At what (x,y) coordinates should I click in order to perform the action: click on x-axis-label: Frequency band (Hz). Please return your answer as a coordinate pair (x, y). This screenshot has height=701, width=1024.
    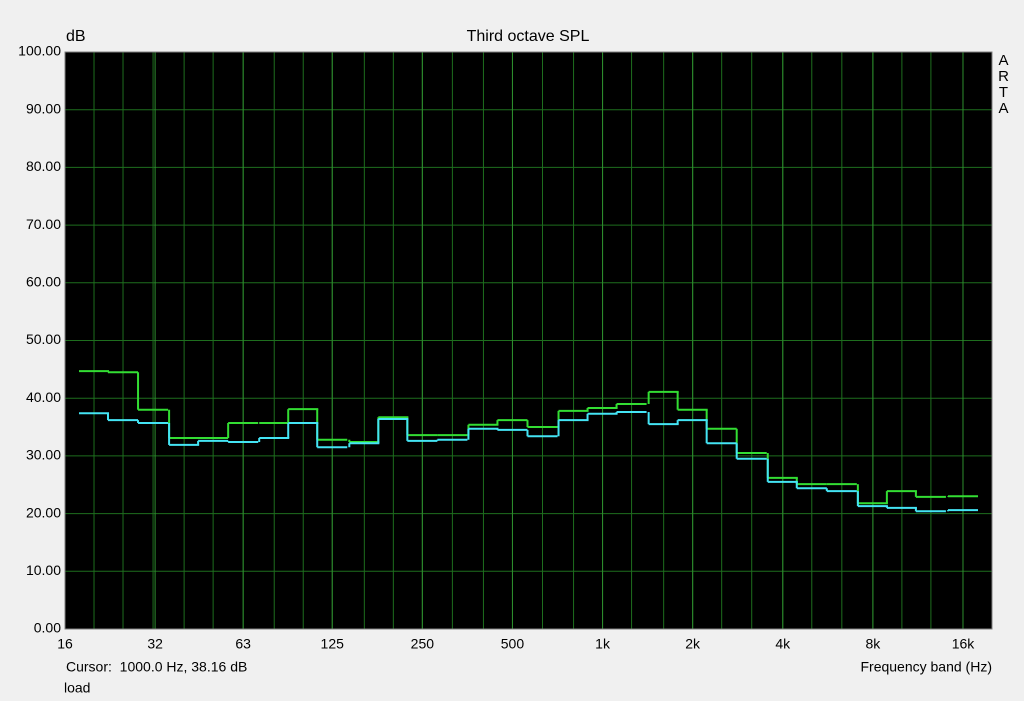
    Looking at the image, I should click on (926, 667).